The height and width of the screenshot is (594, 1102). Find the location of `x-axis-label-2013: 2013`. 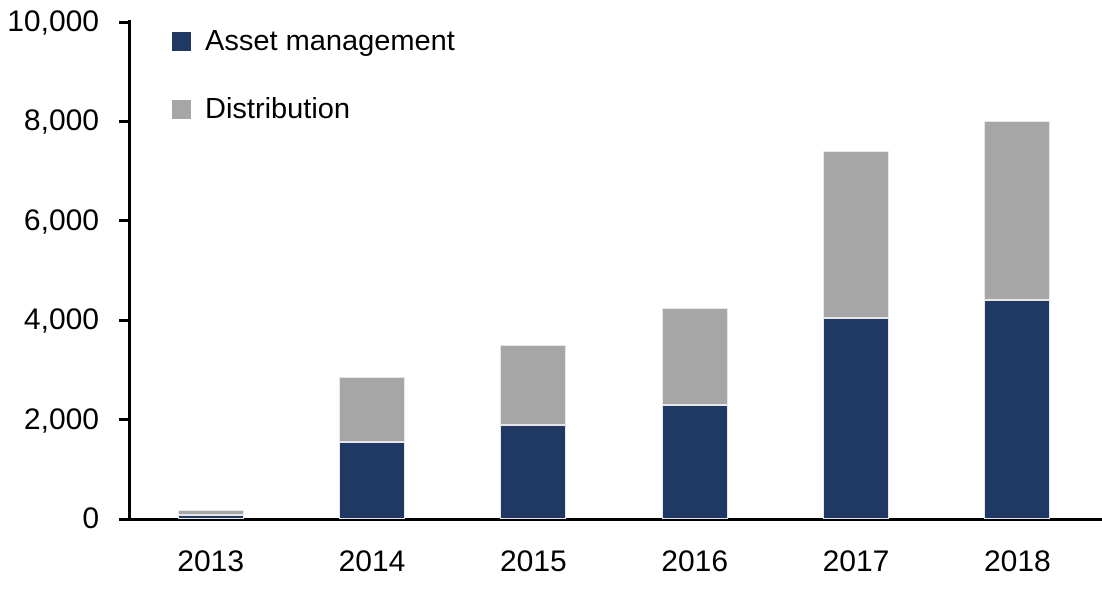

x-axis-label-2013: 2013 is located at coordinates (211, 561).